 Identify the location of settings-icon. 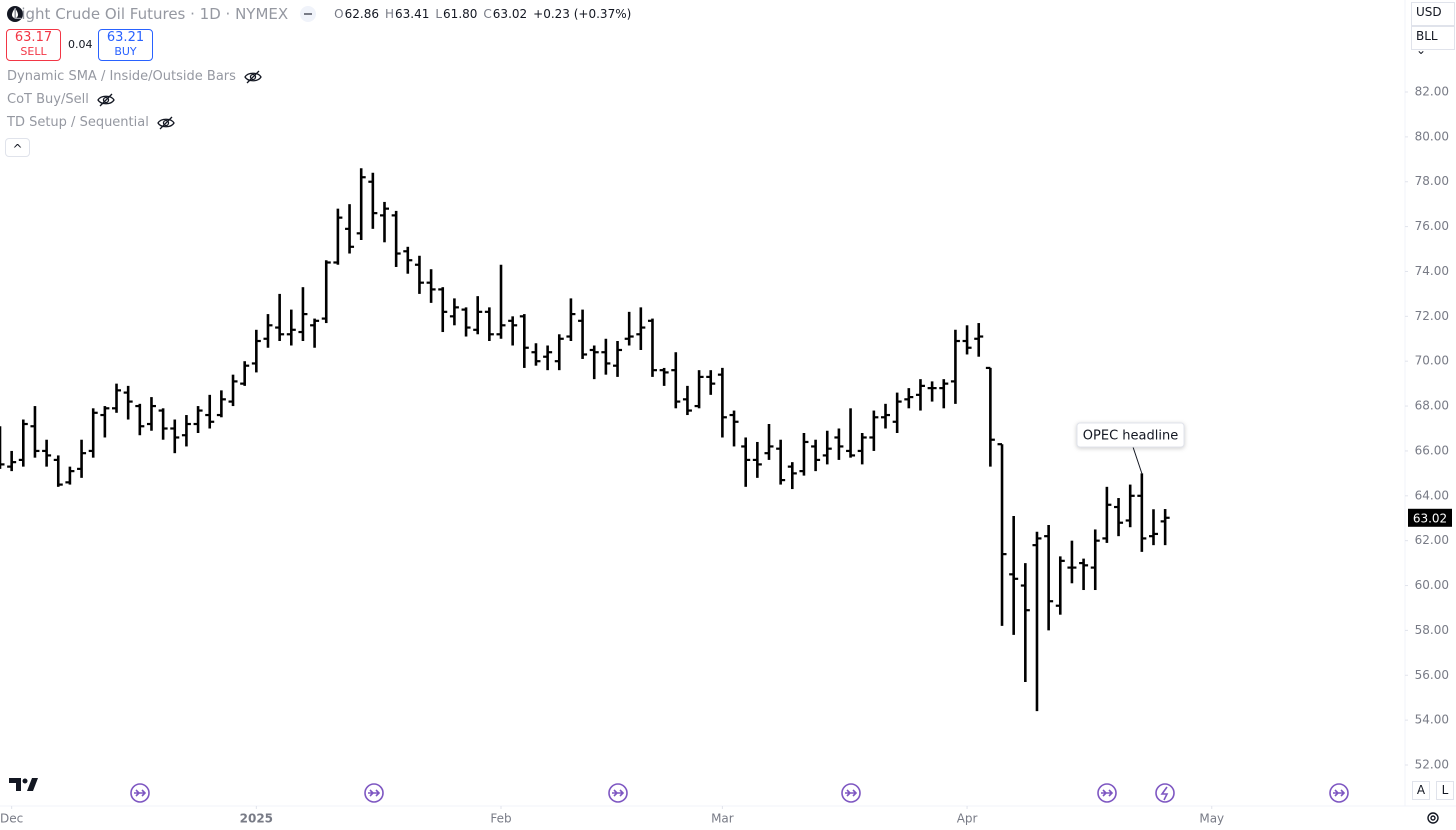
(1433, 818).